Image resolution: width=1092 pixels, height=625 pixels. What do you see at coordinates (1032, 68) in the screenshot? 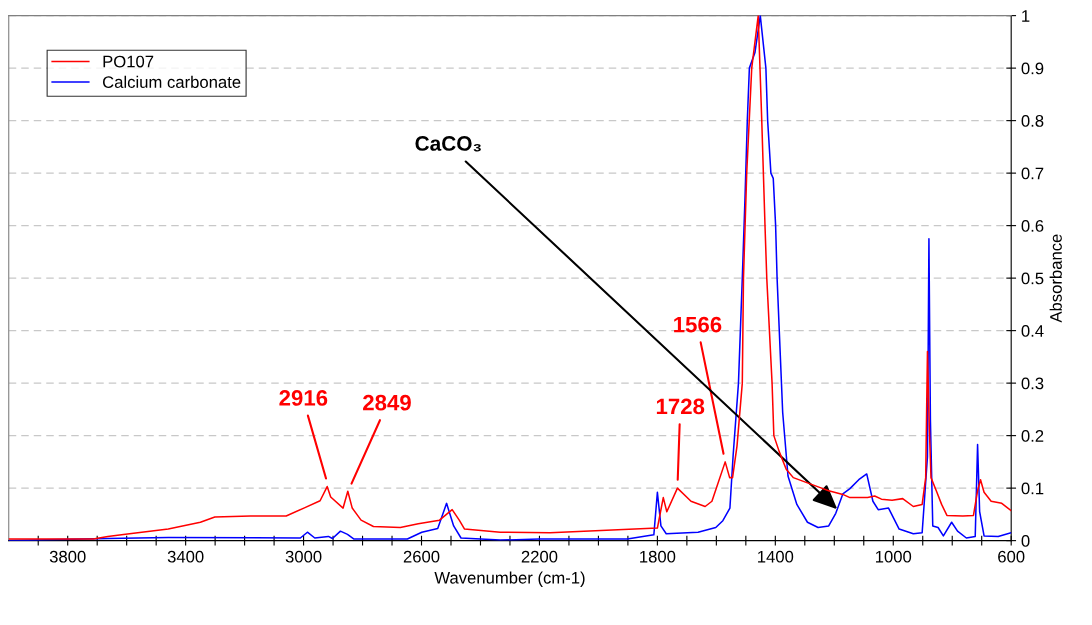
I see `y-tick-label: 0.9` at bounding box center [1032, 68].